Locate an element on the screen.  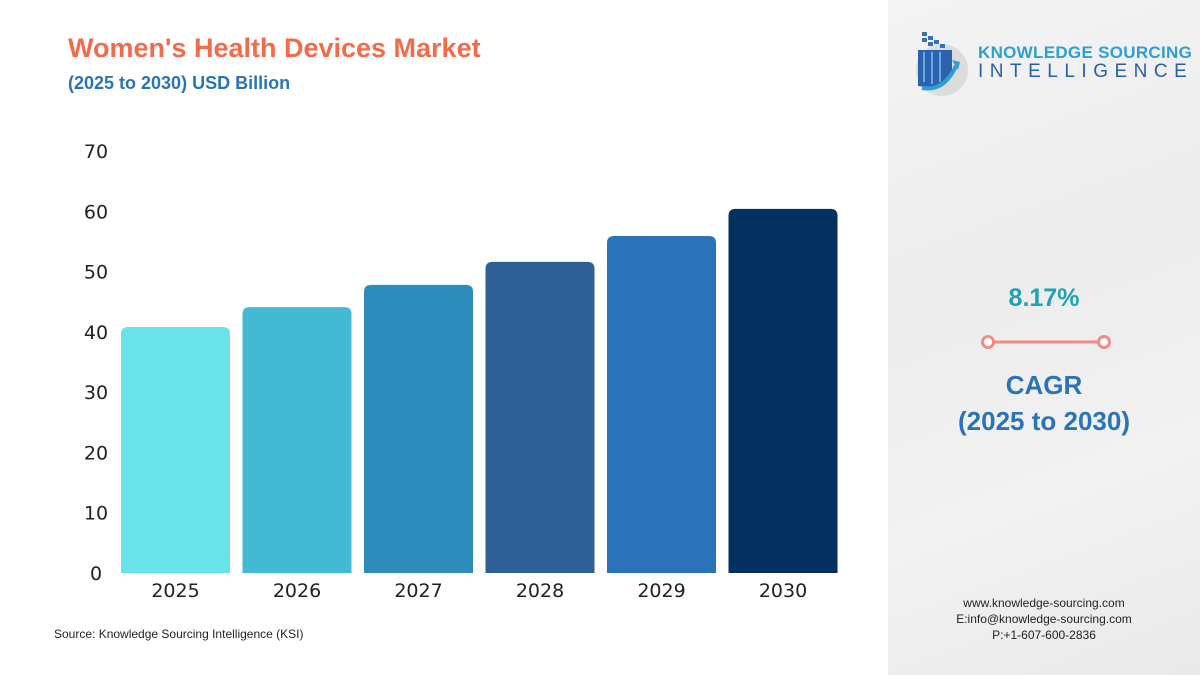
bar-2026 is located at coordinates (297, 440).